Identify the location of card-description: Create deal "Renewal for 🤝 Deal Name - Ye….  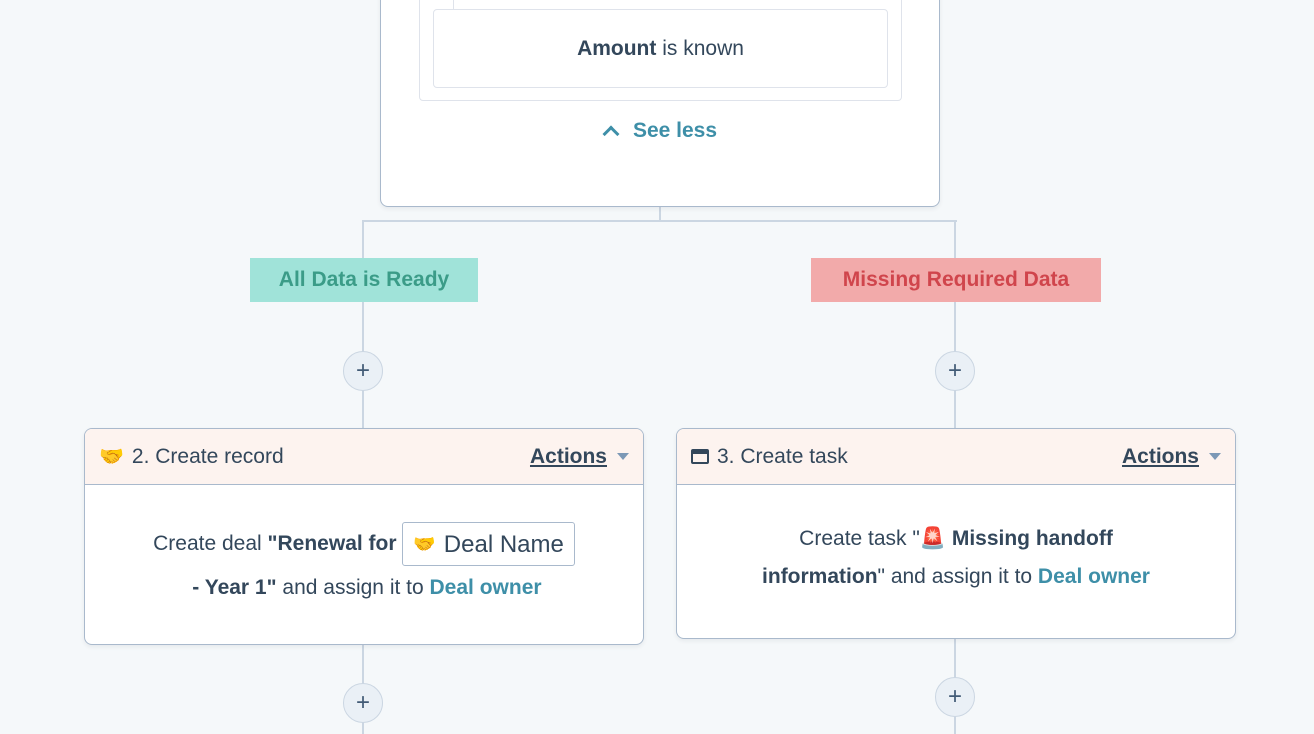
(364, 547).